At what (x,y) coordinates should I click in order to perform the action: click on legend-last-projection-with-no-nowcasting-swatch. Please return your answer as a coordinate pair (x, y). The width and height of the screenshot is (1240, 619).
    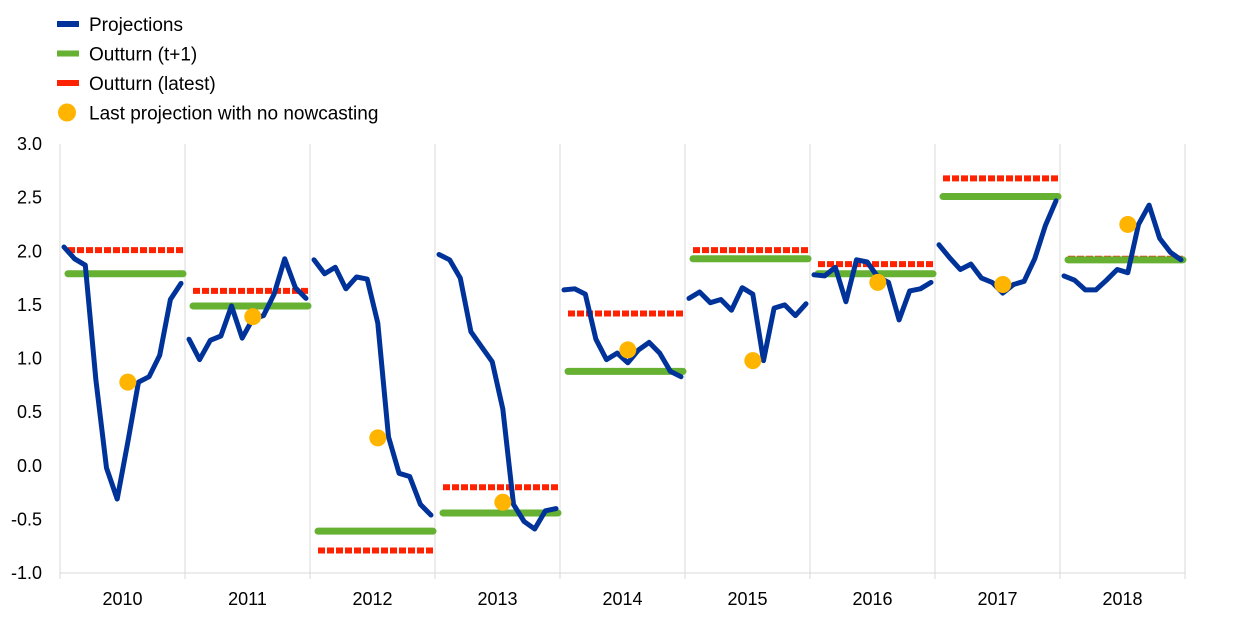
    Looking at the image, I should click on (67, 112).